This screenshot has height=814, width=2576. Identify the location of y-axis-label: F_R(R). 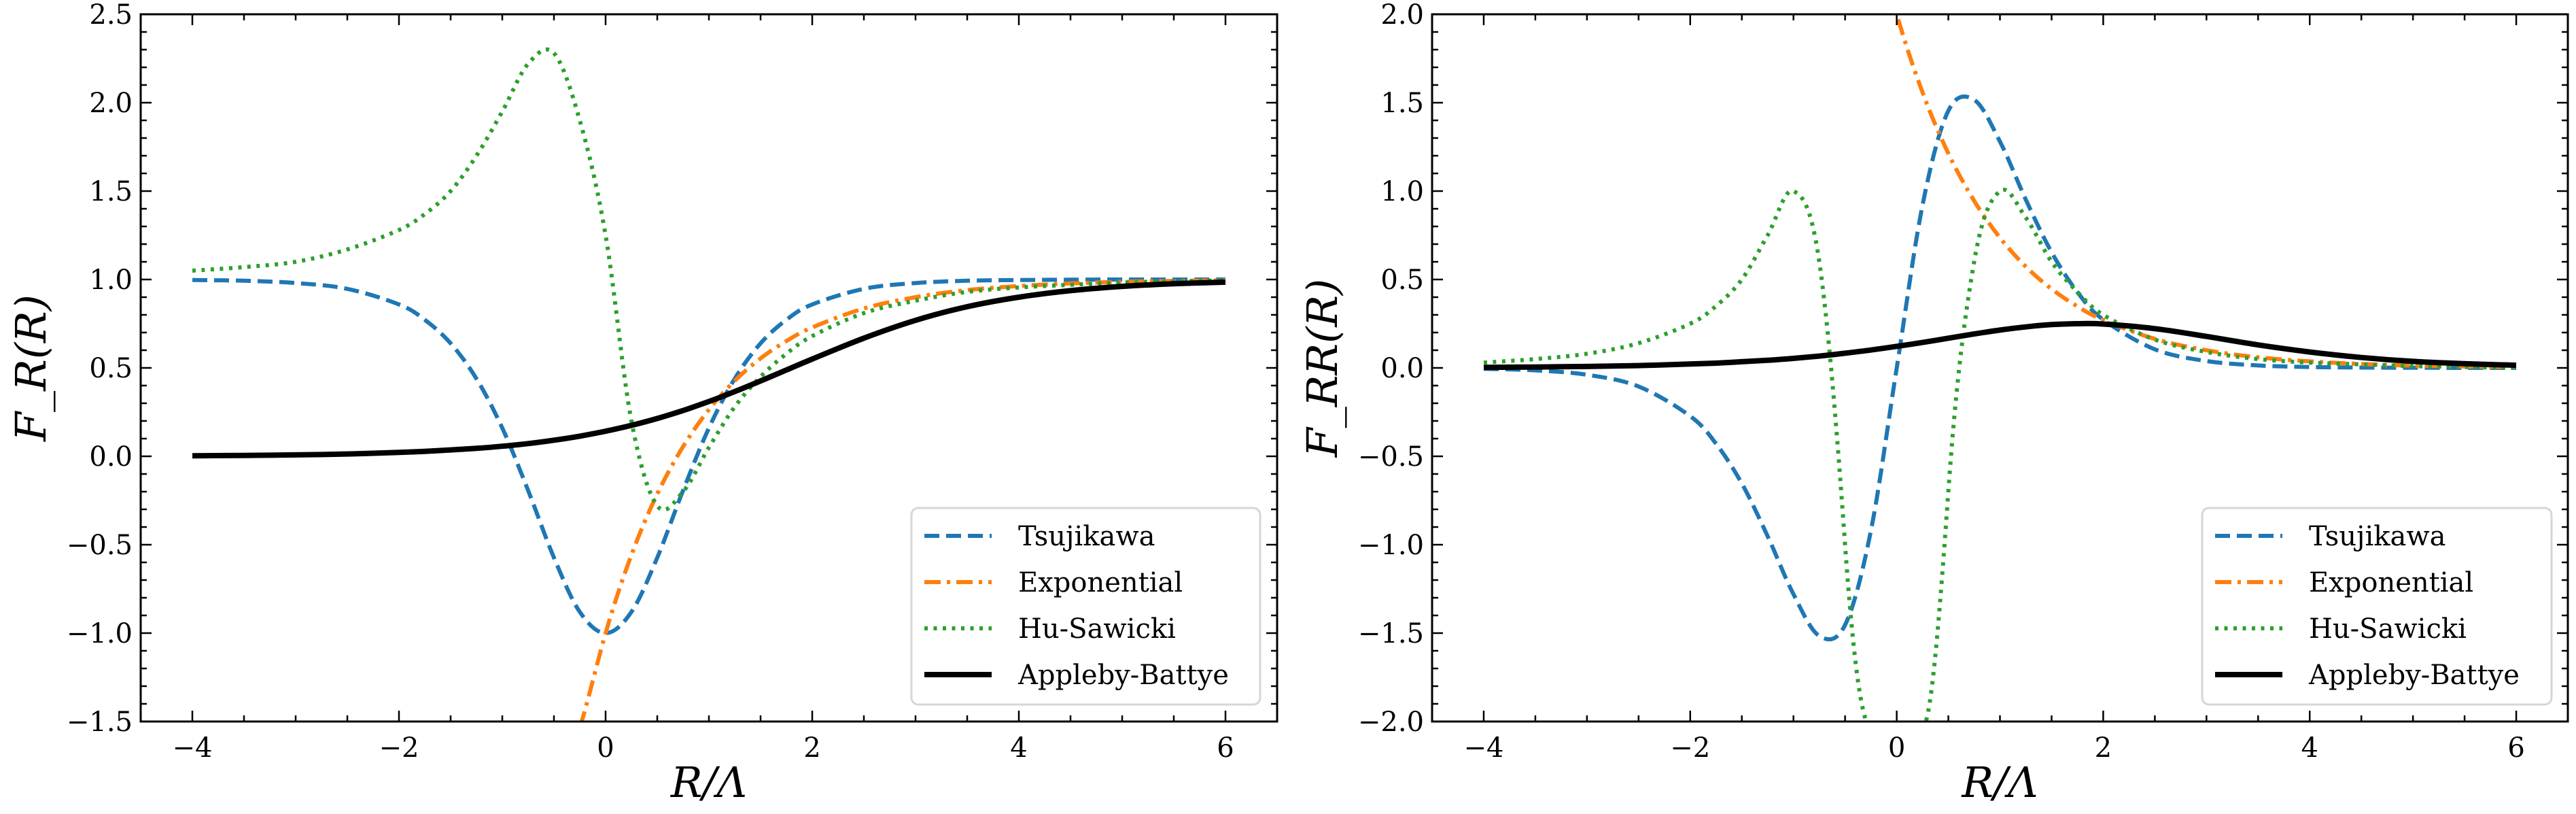
(31, 368).